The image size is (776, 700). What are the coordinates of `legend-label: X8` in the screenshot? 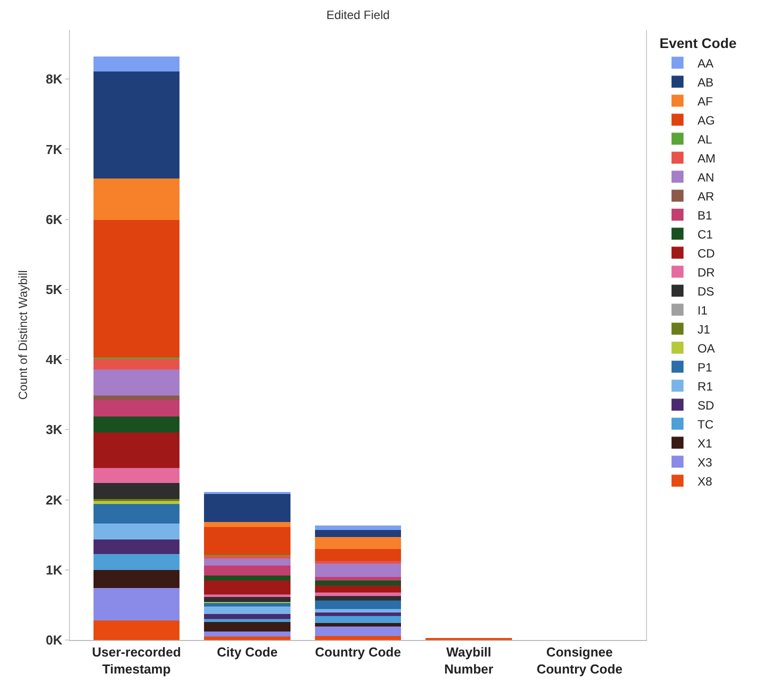 It's located at (705, 481).